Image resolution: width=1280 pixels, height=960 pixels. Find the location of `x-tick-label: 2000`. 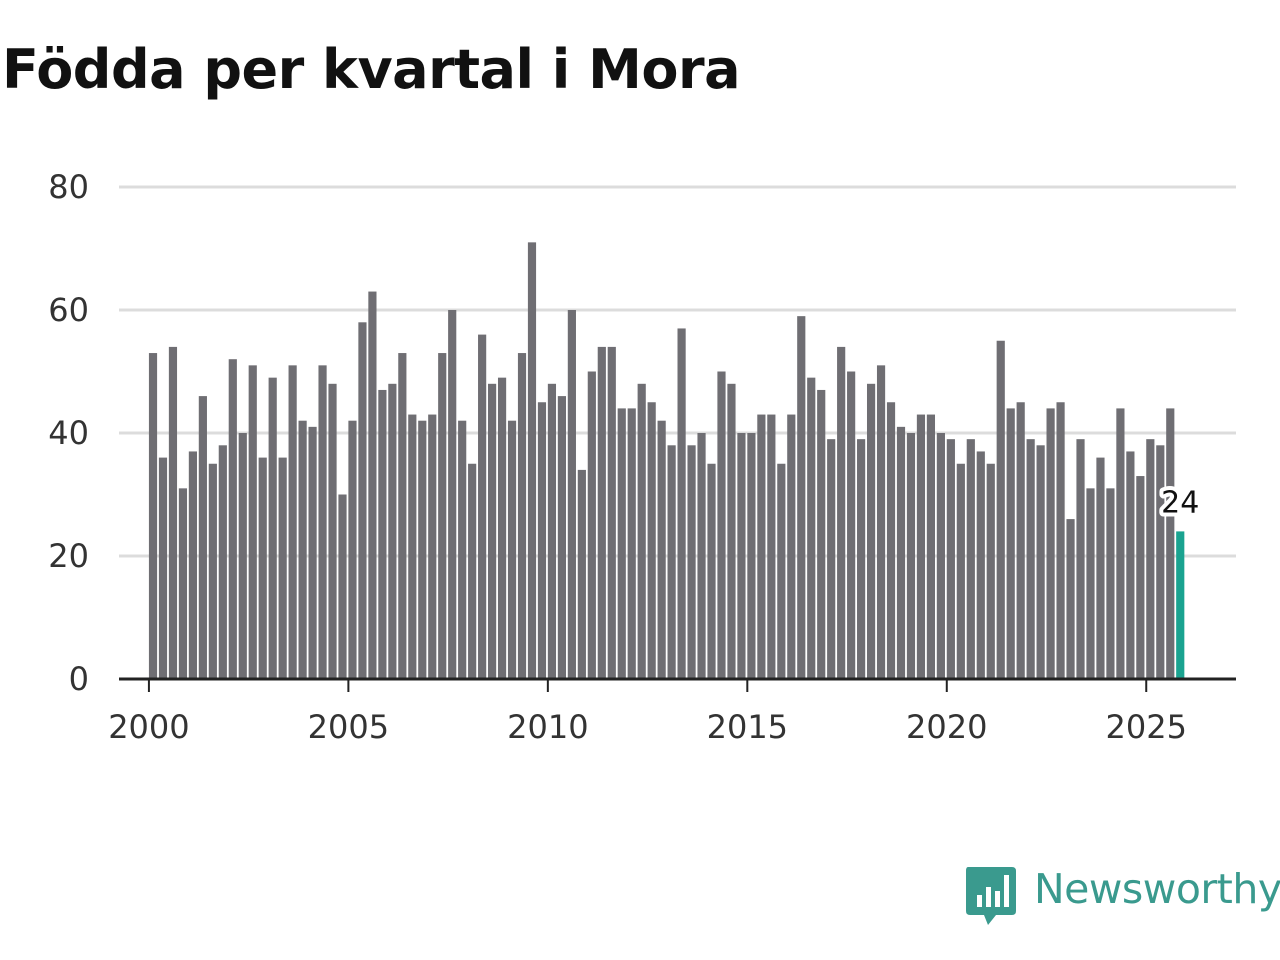

x-tick-label: 2000 is located at coordinates (148, 727).